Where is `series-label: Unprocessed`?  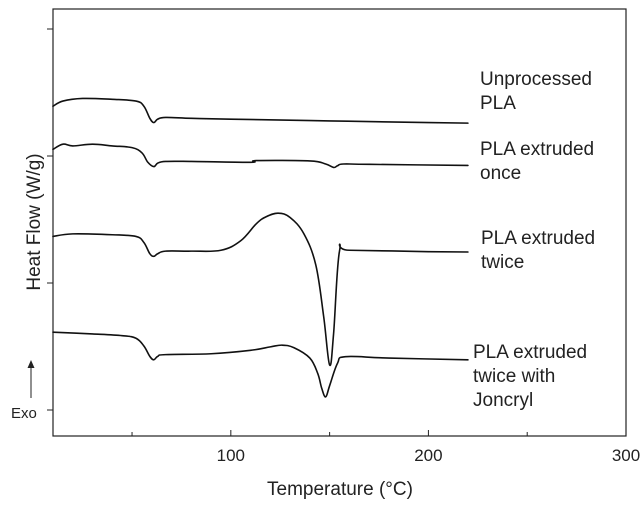
series-label: Unprocessed is located at coordinates (536, 79).